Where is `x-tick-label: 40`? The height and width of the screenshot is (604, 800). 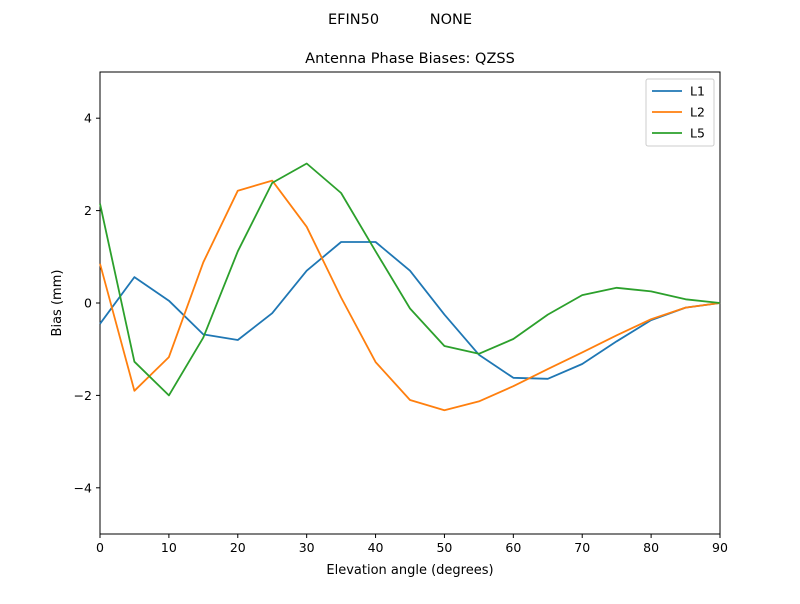 x-tick-label: 40 is located at coordinates (376, 547).